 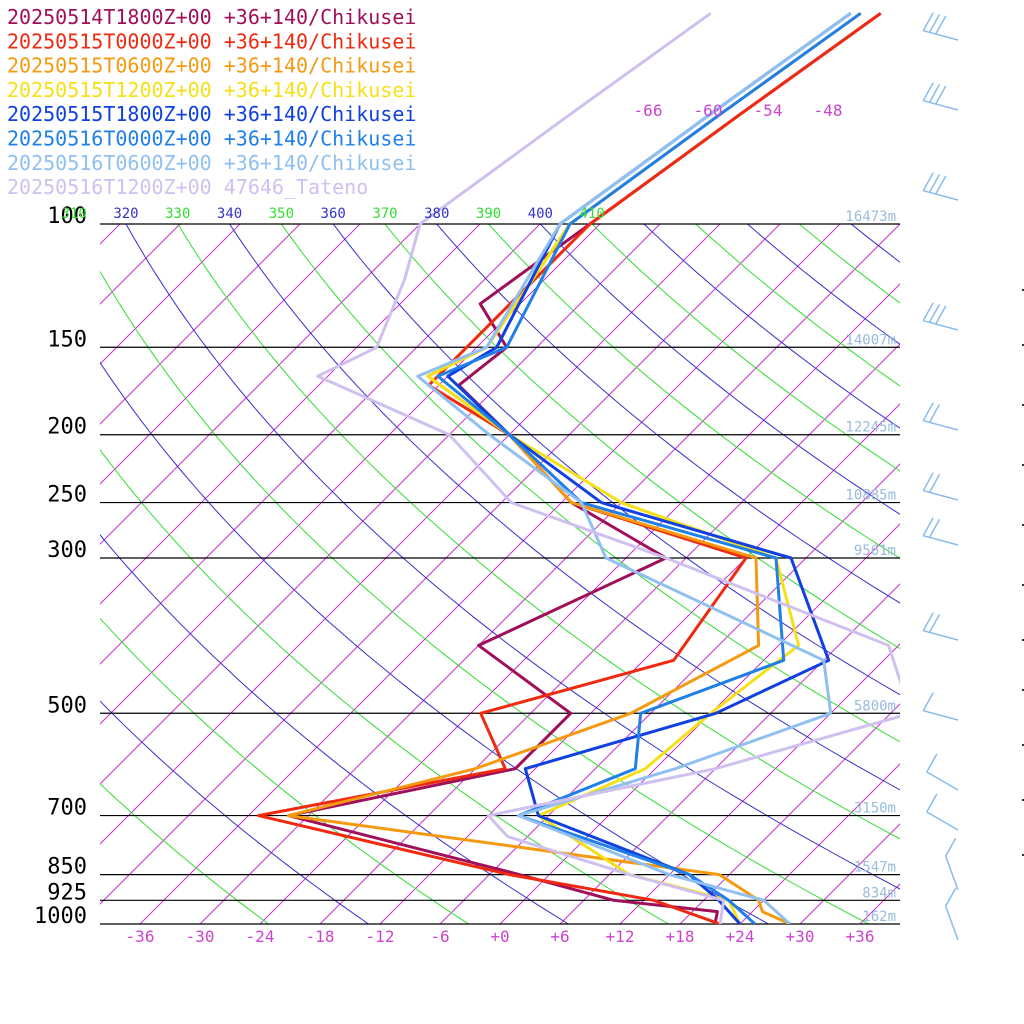 What do you see at coordinates (875, 551) in the screenshot?
I see `height-label: 9561m` at bounding box center [875, 551].